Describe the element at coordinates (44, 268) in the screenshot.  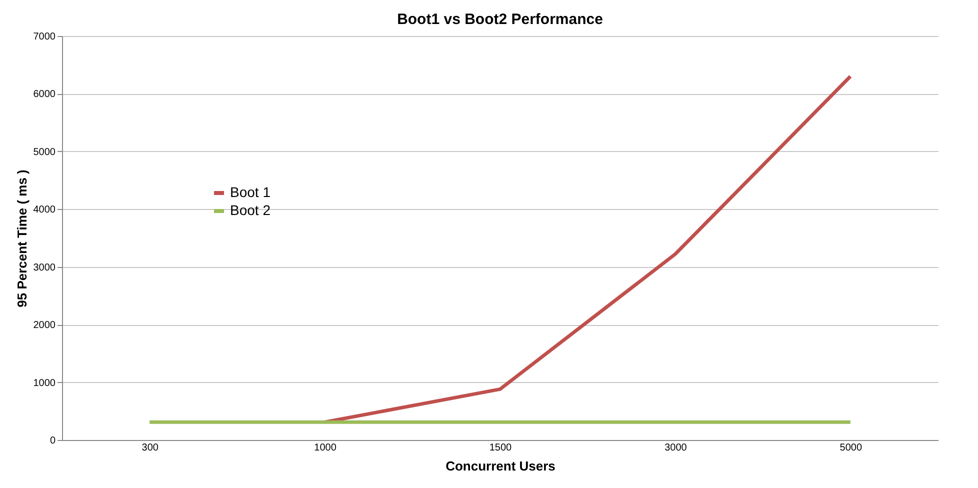
I see `y-tick-label: 3000` at that location.